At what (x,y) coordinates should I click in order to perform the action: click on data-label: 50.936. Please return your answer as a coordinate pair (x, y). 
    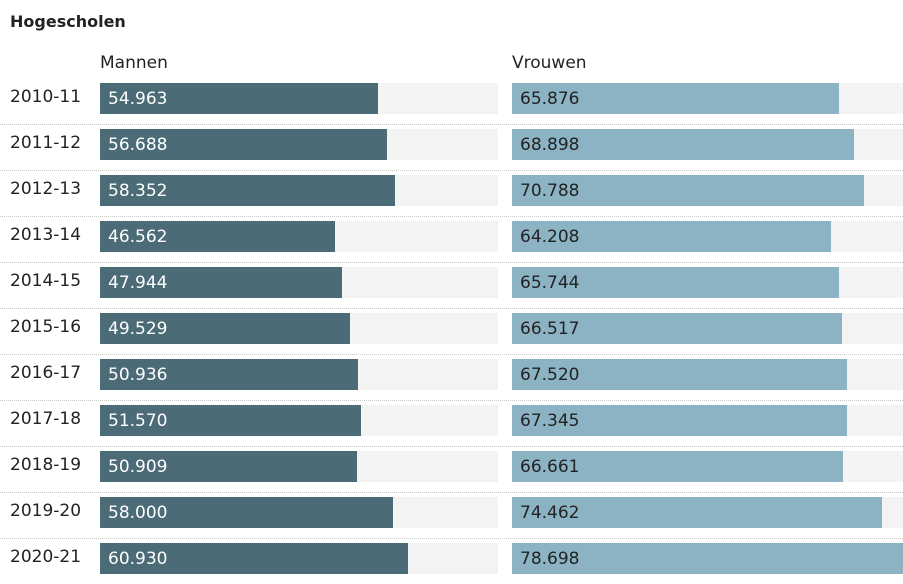
    Looking at the image, I should click on (138, 375).